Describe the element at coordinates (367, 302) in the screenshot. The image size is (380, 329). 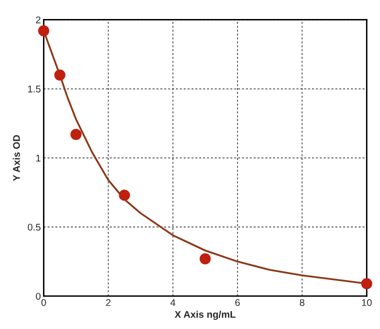
I see `x-tick-label: 10` at that location.